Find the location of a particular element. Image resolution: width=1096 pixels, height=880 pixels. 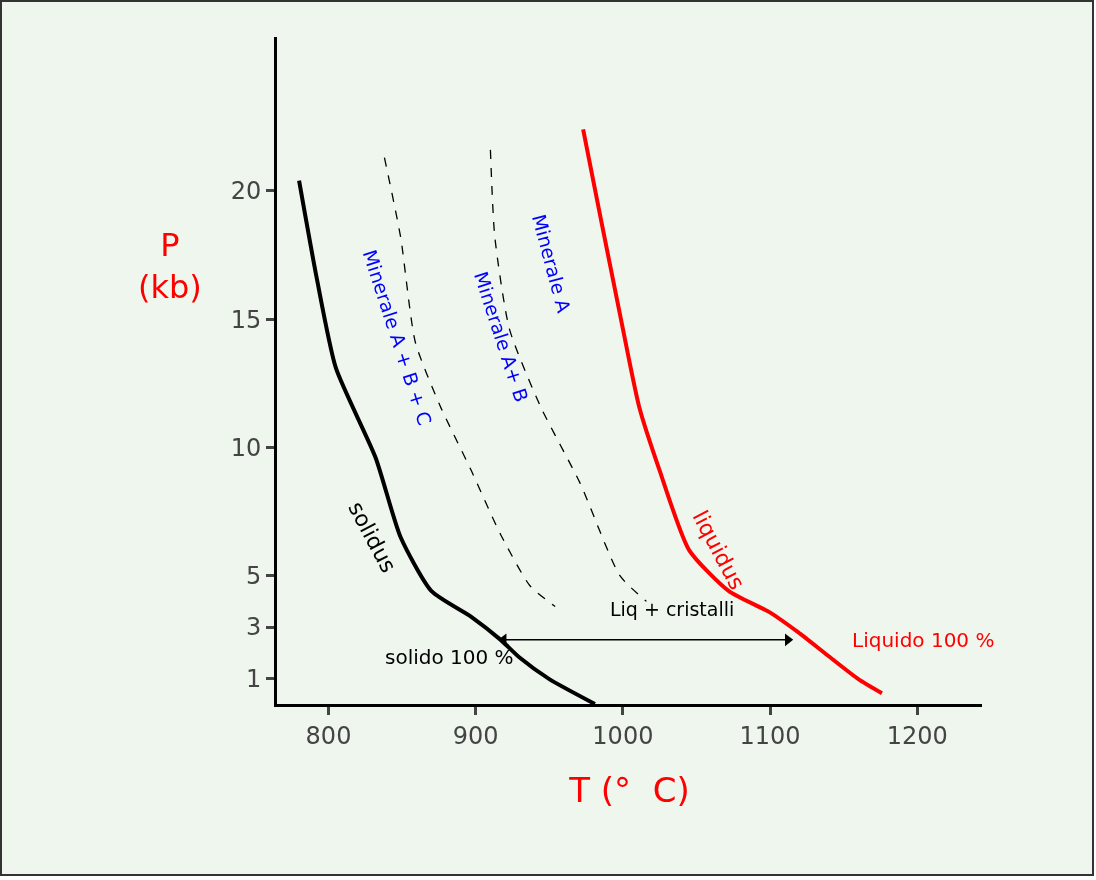

x-tick-label: 900 is located at coordinates (475, 735).